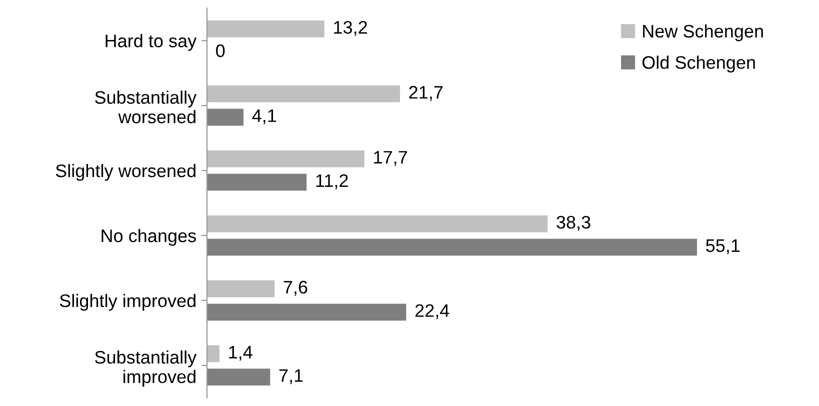  I want to click on y-tick-label: No changes, so click(149, 237).